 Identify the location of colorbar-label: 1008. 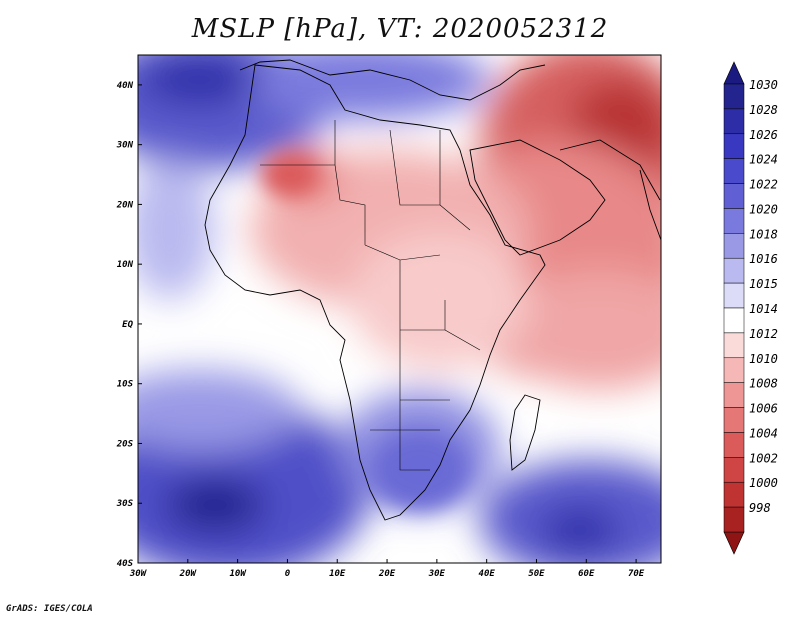
(763, 384).